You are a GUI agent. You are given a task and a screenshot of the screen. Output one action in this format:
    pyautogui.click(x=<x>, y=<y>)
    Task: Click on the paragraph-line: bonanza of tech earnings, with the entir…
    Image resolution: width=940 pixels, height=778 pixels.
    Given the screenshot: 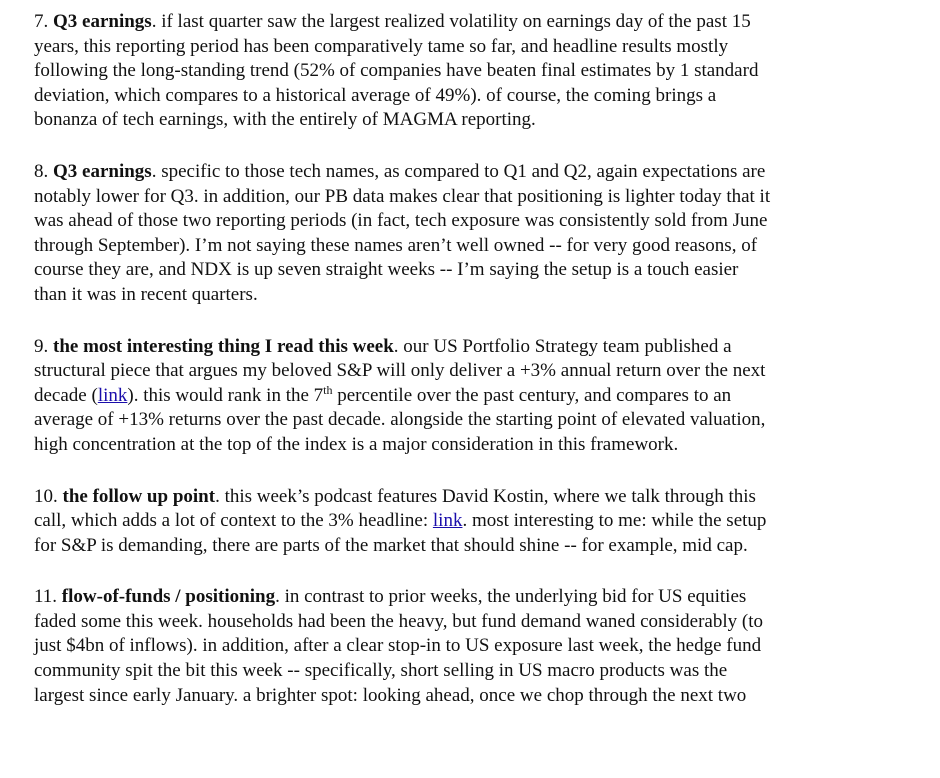 What is the action you would take?
    pyautogui.click(x=285, y=120)
    